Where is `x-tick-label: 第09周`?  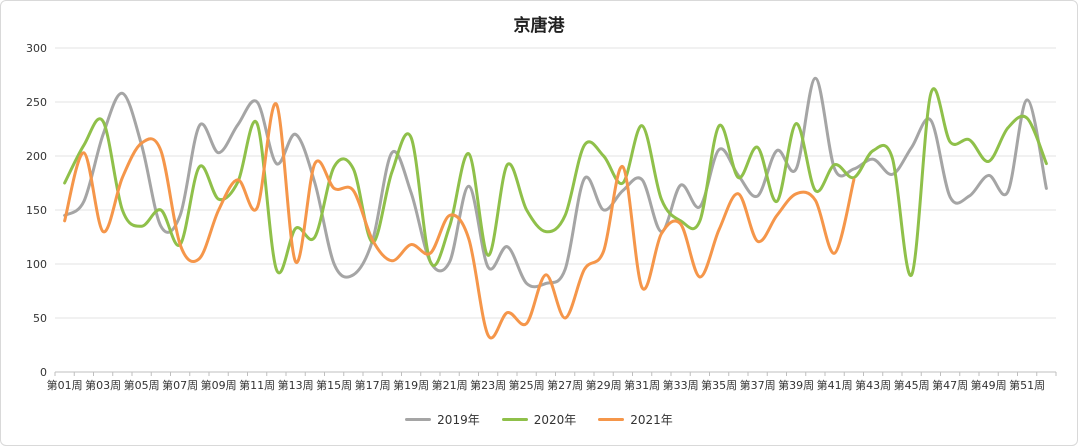
x-tick-label: 第09周 is located at coordinates (219, 385).